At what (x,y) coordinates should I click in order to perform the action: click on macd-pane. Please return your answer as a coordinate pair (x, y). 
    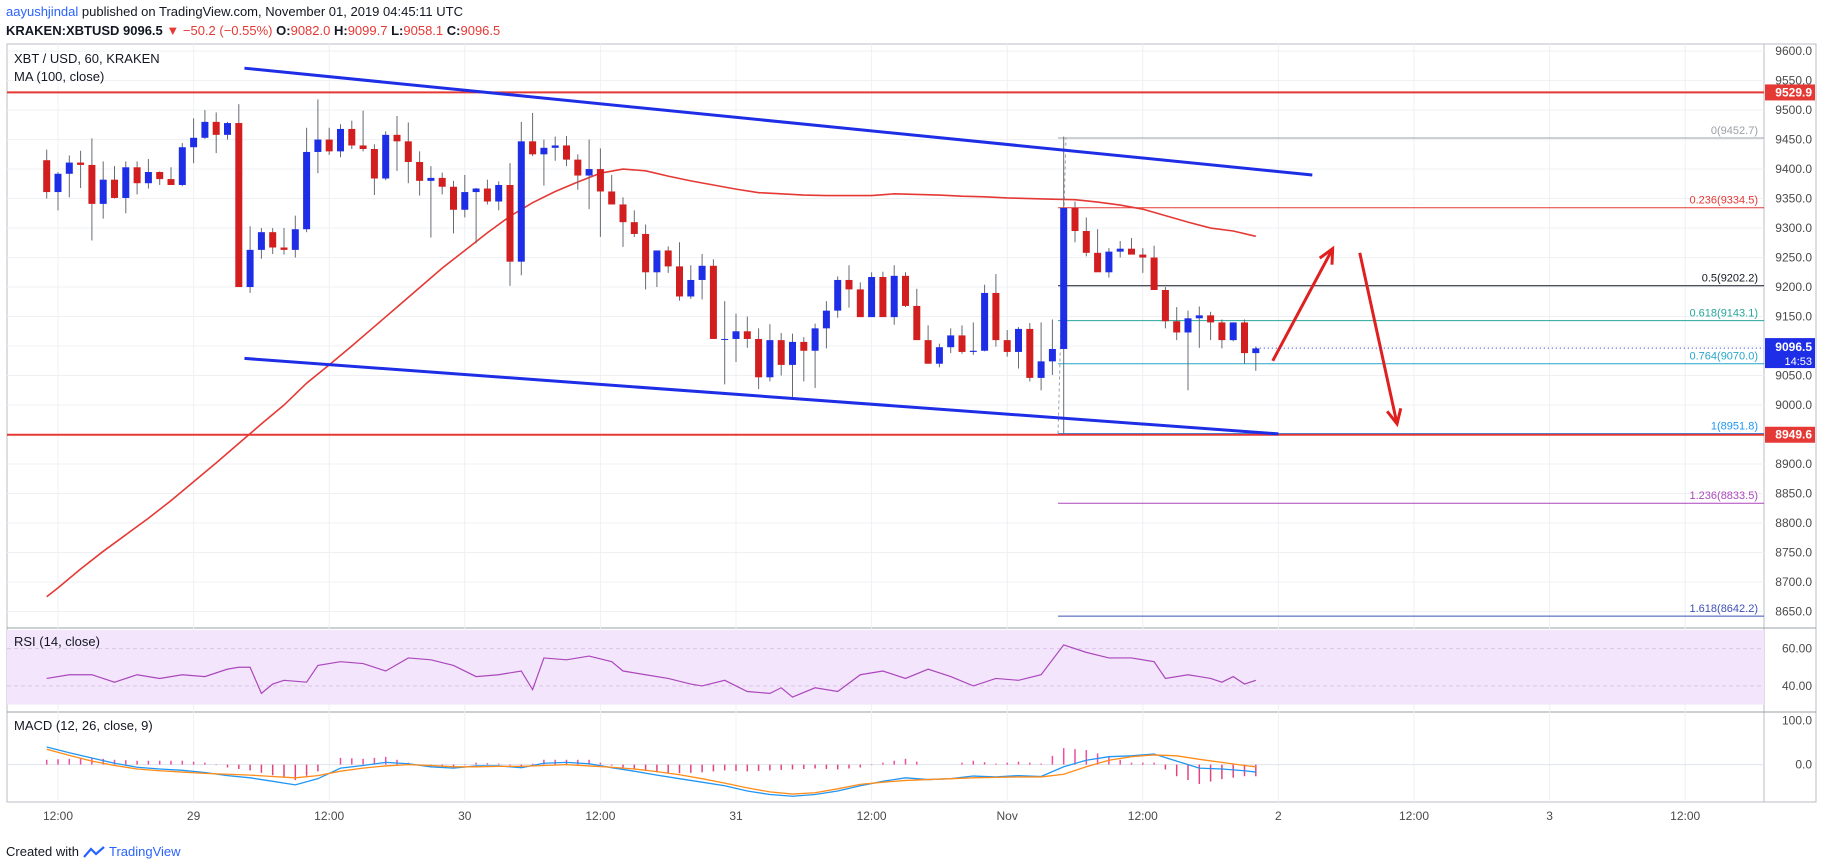
    Looking at the image, I should click on (885, 771).